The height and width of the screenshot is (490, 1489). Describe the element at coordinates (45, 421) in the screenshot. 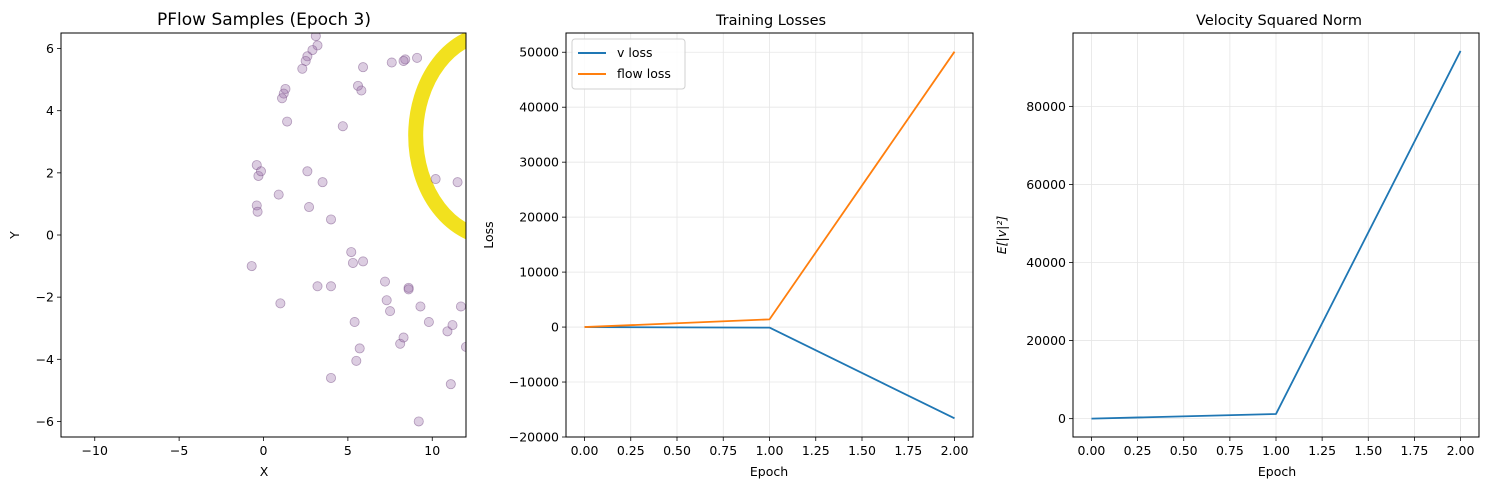

I see `y-tick-label: −6` at that location.